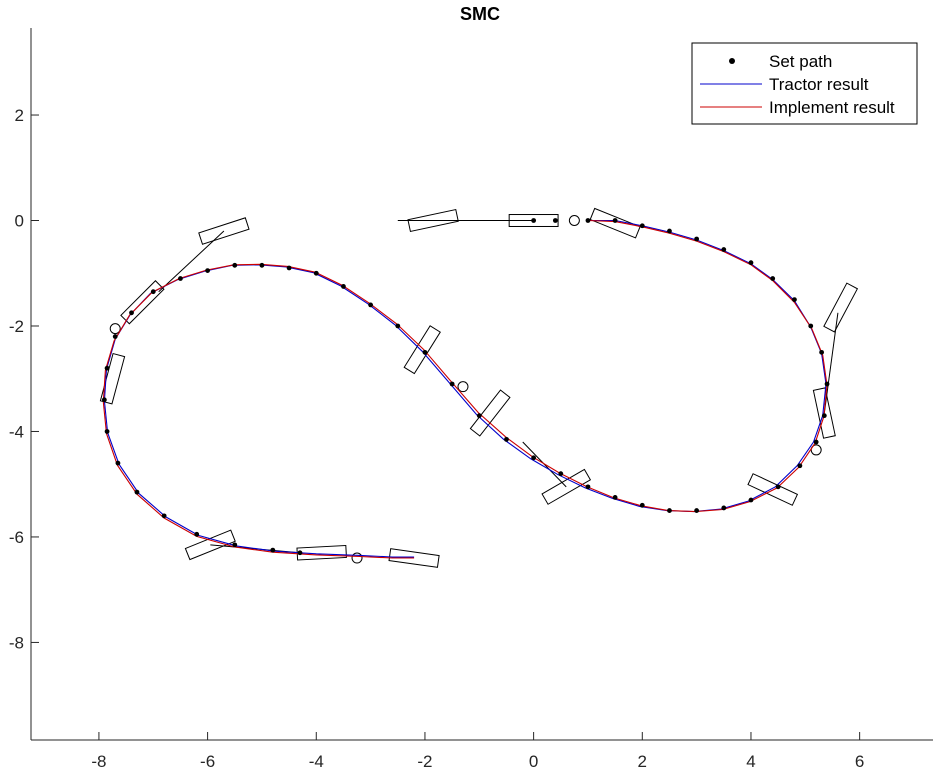 This screenshot has width=937, height=772. What do you see at coordinates (750, 761) in the screenshot?
I see `x-tick-label: 4` at bounding box center [750, 761].